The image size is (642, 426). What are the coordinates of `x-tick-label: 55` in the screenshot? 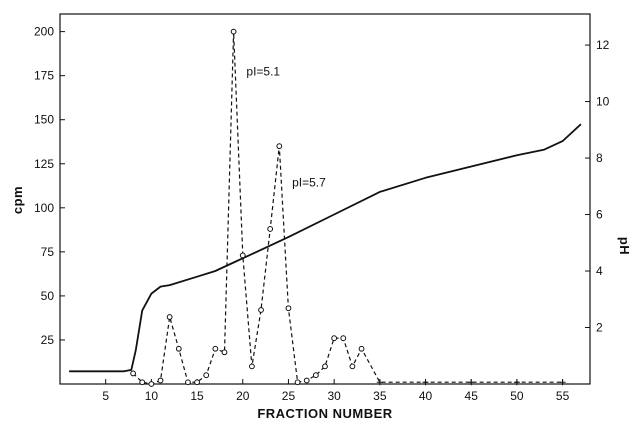 It's located at (563, 396).